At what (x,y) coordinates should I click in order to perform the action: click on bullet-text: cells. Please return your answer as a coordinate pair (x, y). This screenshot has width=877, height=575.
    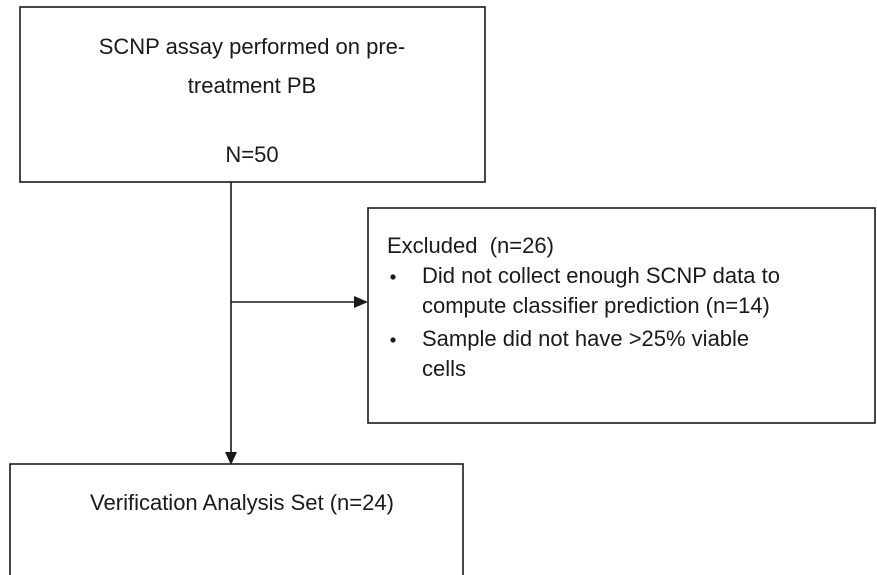
    Looking at the image, I should click on (444, 368).